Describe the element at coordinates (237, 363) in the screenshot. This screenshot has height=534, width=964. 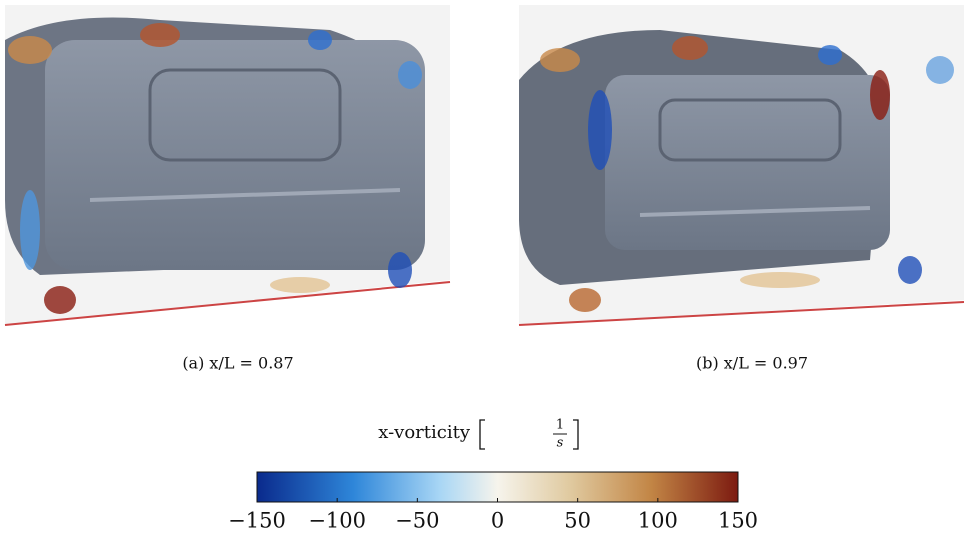
I see `panel-caption: (a) x/L = 0.87` at that location.